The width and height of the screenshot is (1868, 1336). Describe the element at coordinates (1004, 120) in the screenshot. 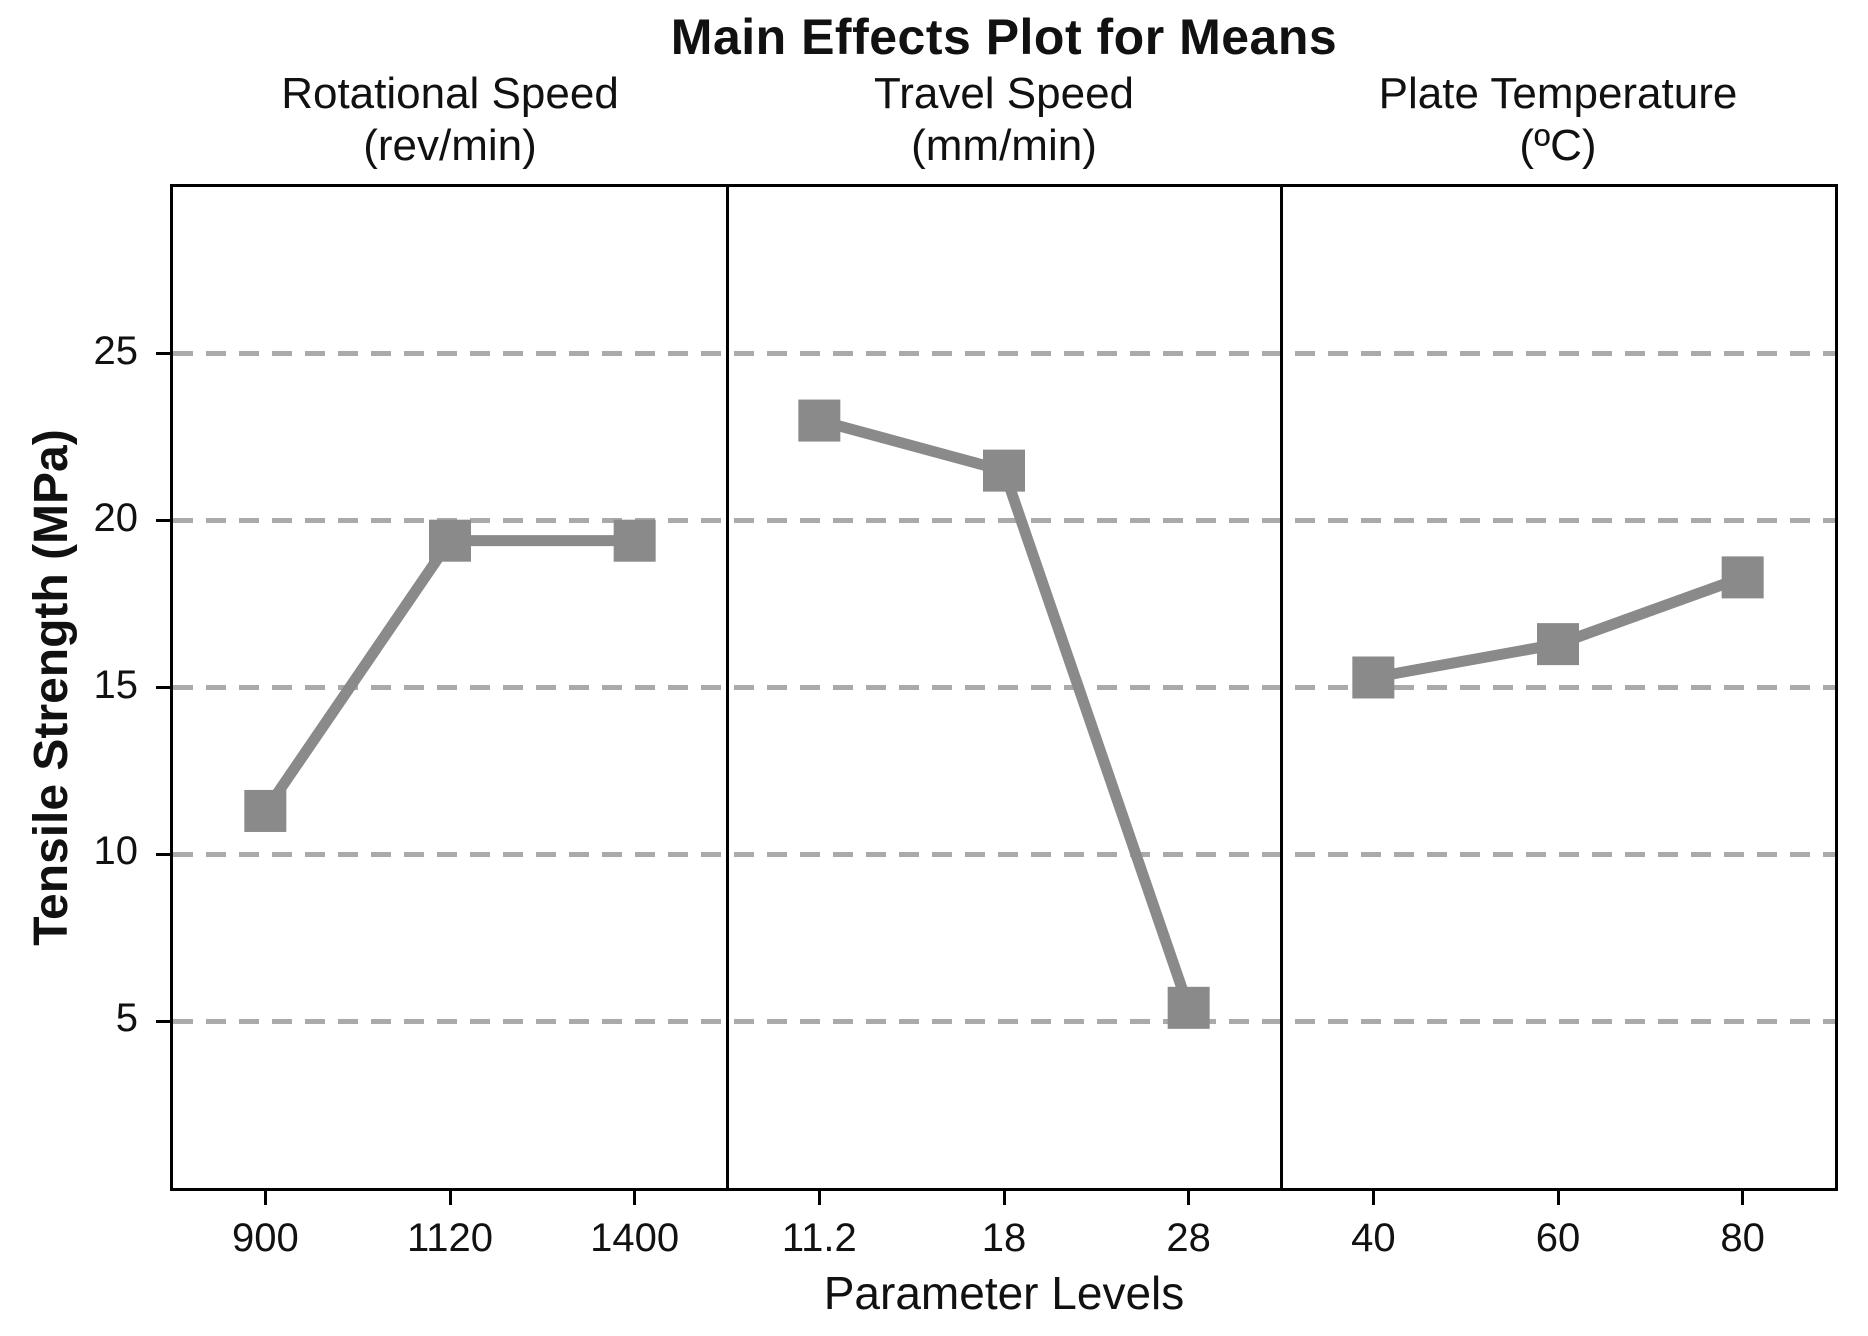

I see `panel-header-travel-speed: Travel Speed (mm/min)` at that location.